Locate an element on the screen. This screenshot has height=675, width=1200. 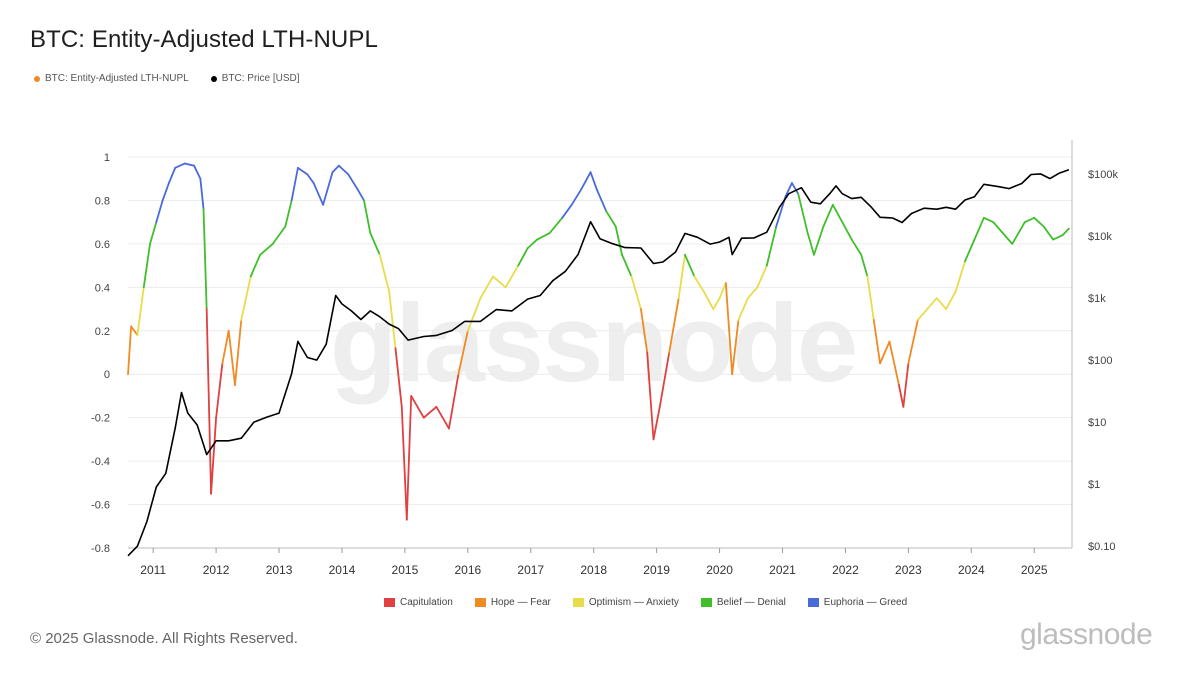
x-axis-tick-label: 2024 is located at coordinates (971, 570).